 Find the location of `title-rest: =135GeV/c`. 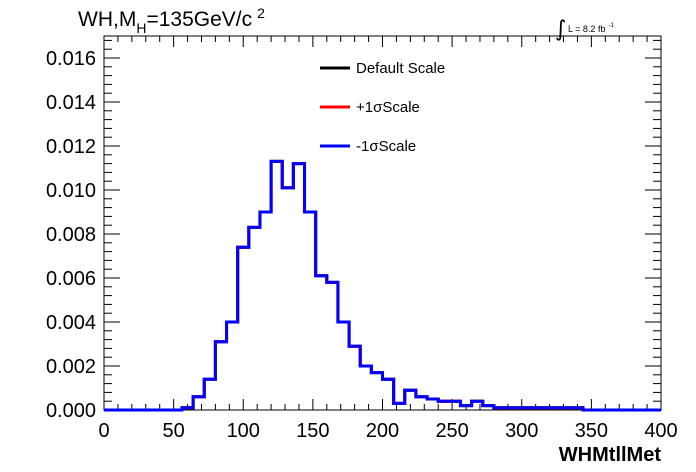

title-rest: =135GeV/c is located at coordinates (199, 19).